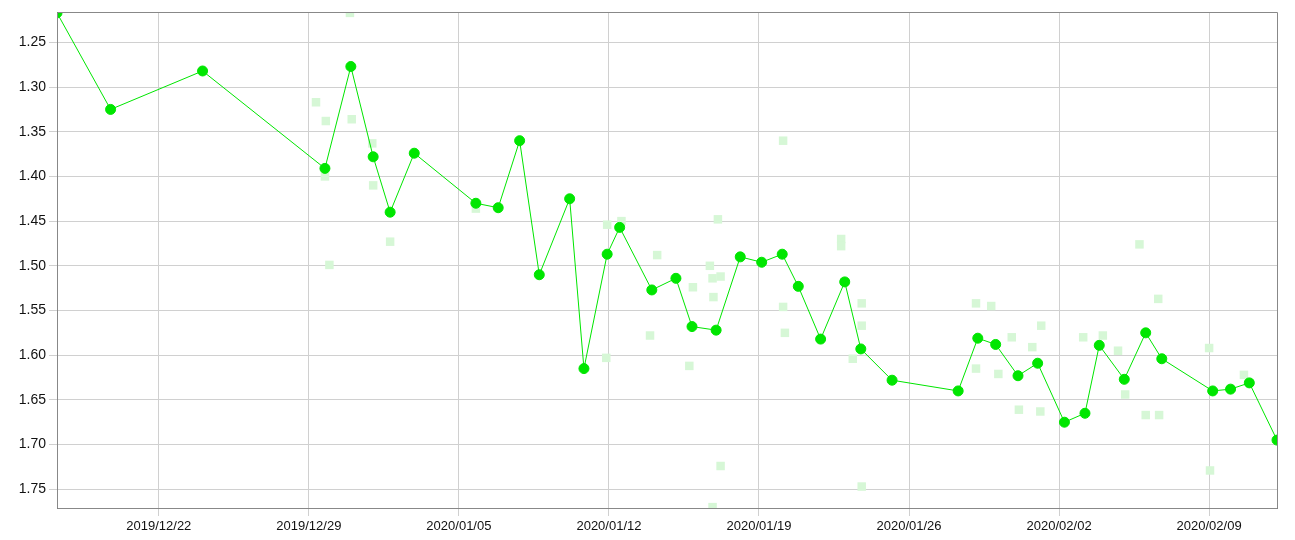 The height and width of the screenshot is (540, 1295). What do you see at coordinates (32, 41) in the screenshot?
I see `y-tick-label: 1.25` at bounding box center [32, 41].